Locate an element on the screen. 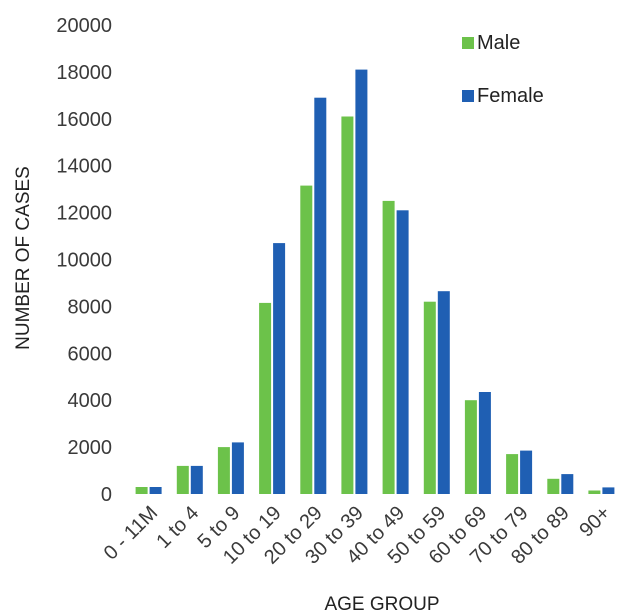 The width and height of the screenshot is (622, 615). legend-label-male: Male is located at coordinates (498, 43).